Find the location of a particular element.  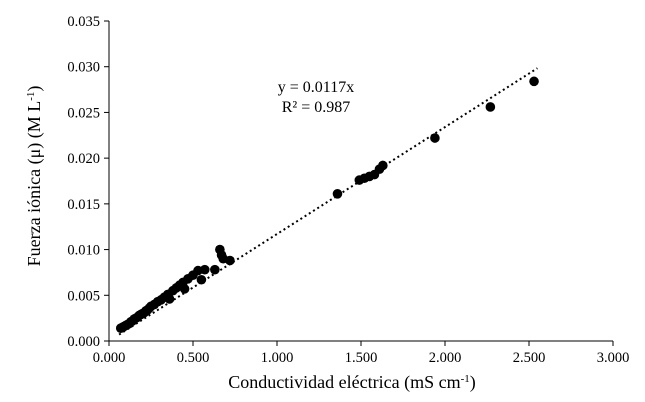

x-tick-label: 3.000 is located at coordinates (613, 358).